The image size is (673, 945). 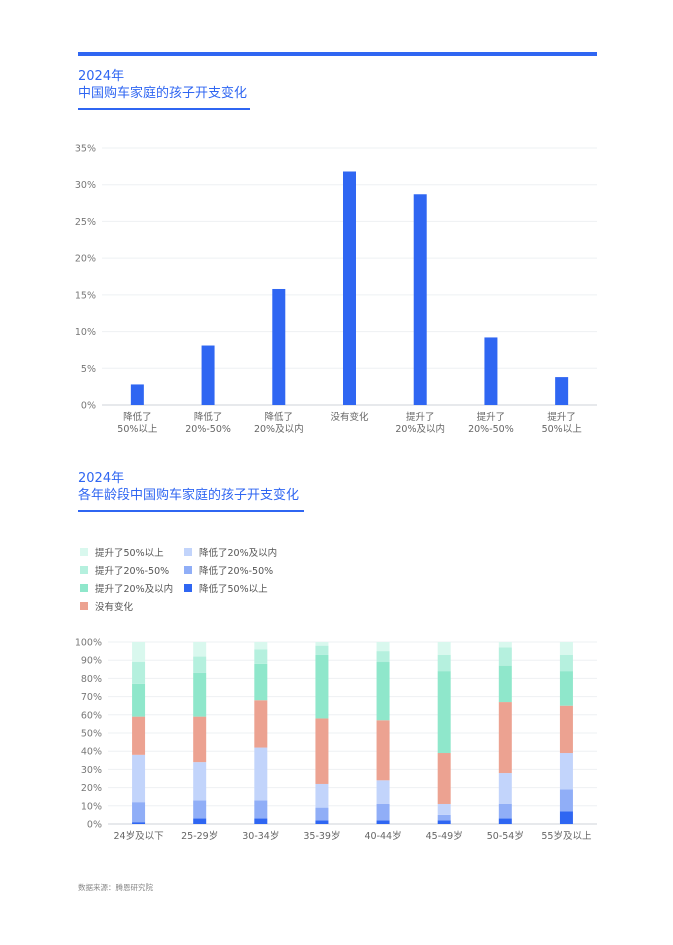 I want to click on chart1-y-tick-label: 10%, so click(x=85, y=332).